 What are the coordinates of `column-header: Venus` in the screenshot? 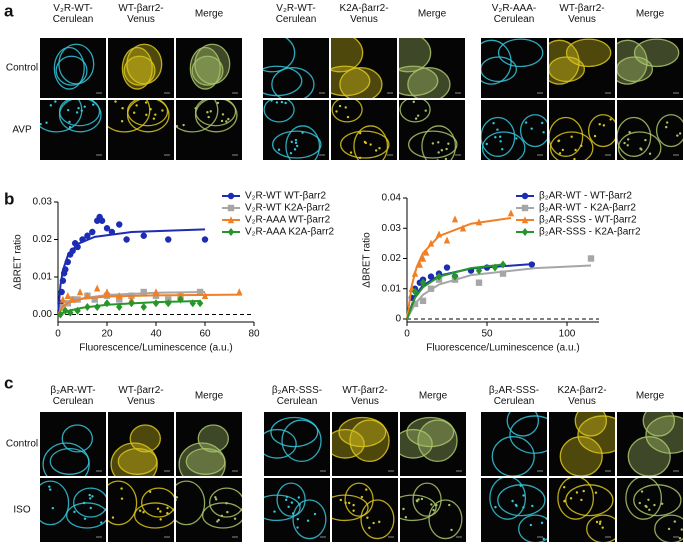 It's located at (582, 401).